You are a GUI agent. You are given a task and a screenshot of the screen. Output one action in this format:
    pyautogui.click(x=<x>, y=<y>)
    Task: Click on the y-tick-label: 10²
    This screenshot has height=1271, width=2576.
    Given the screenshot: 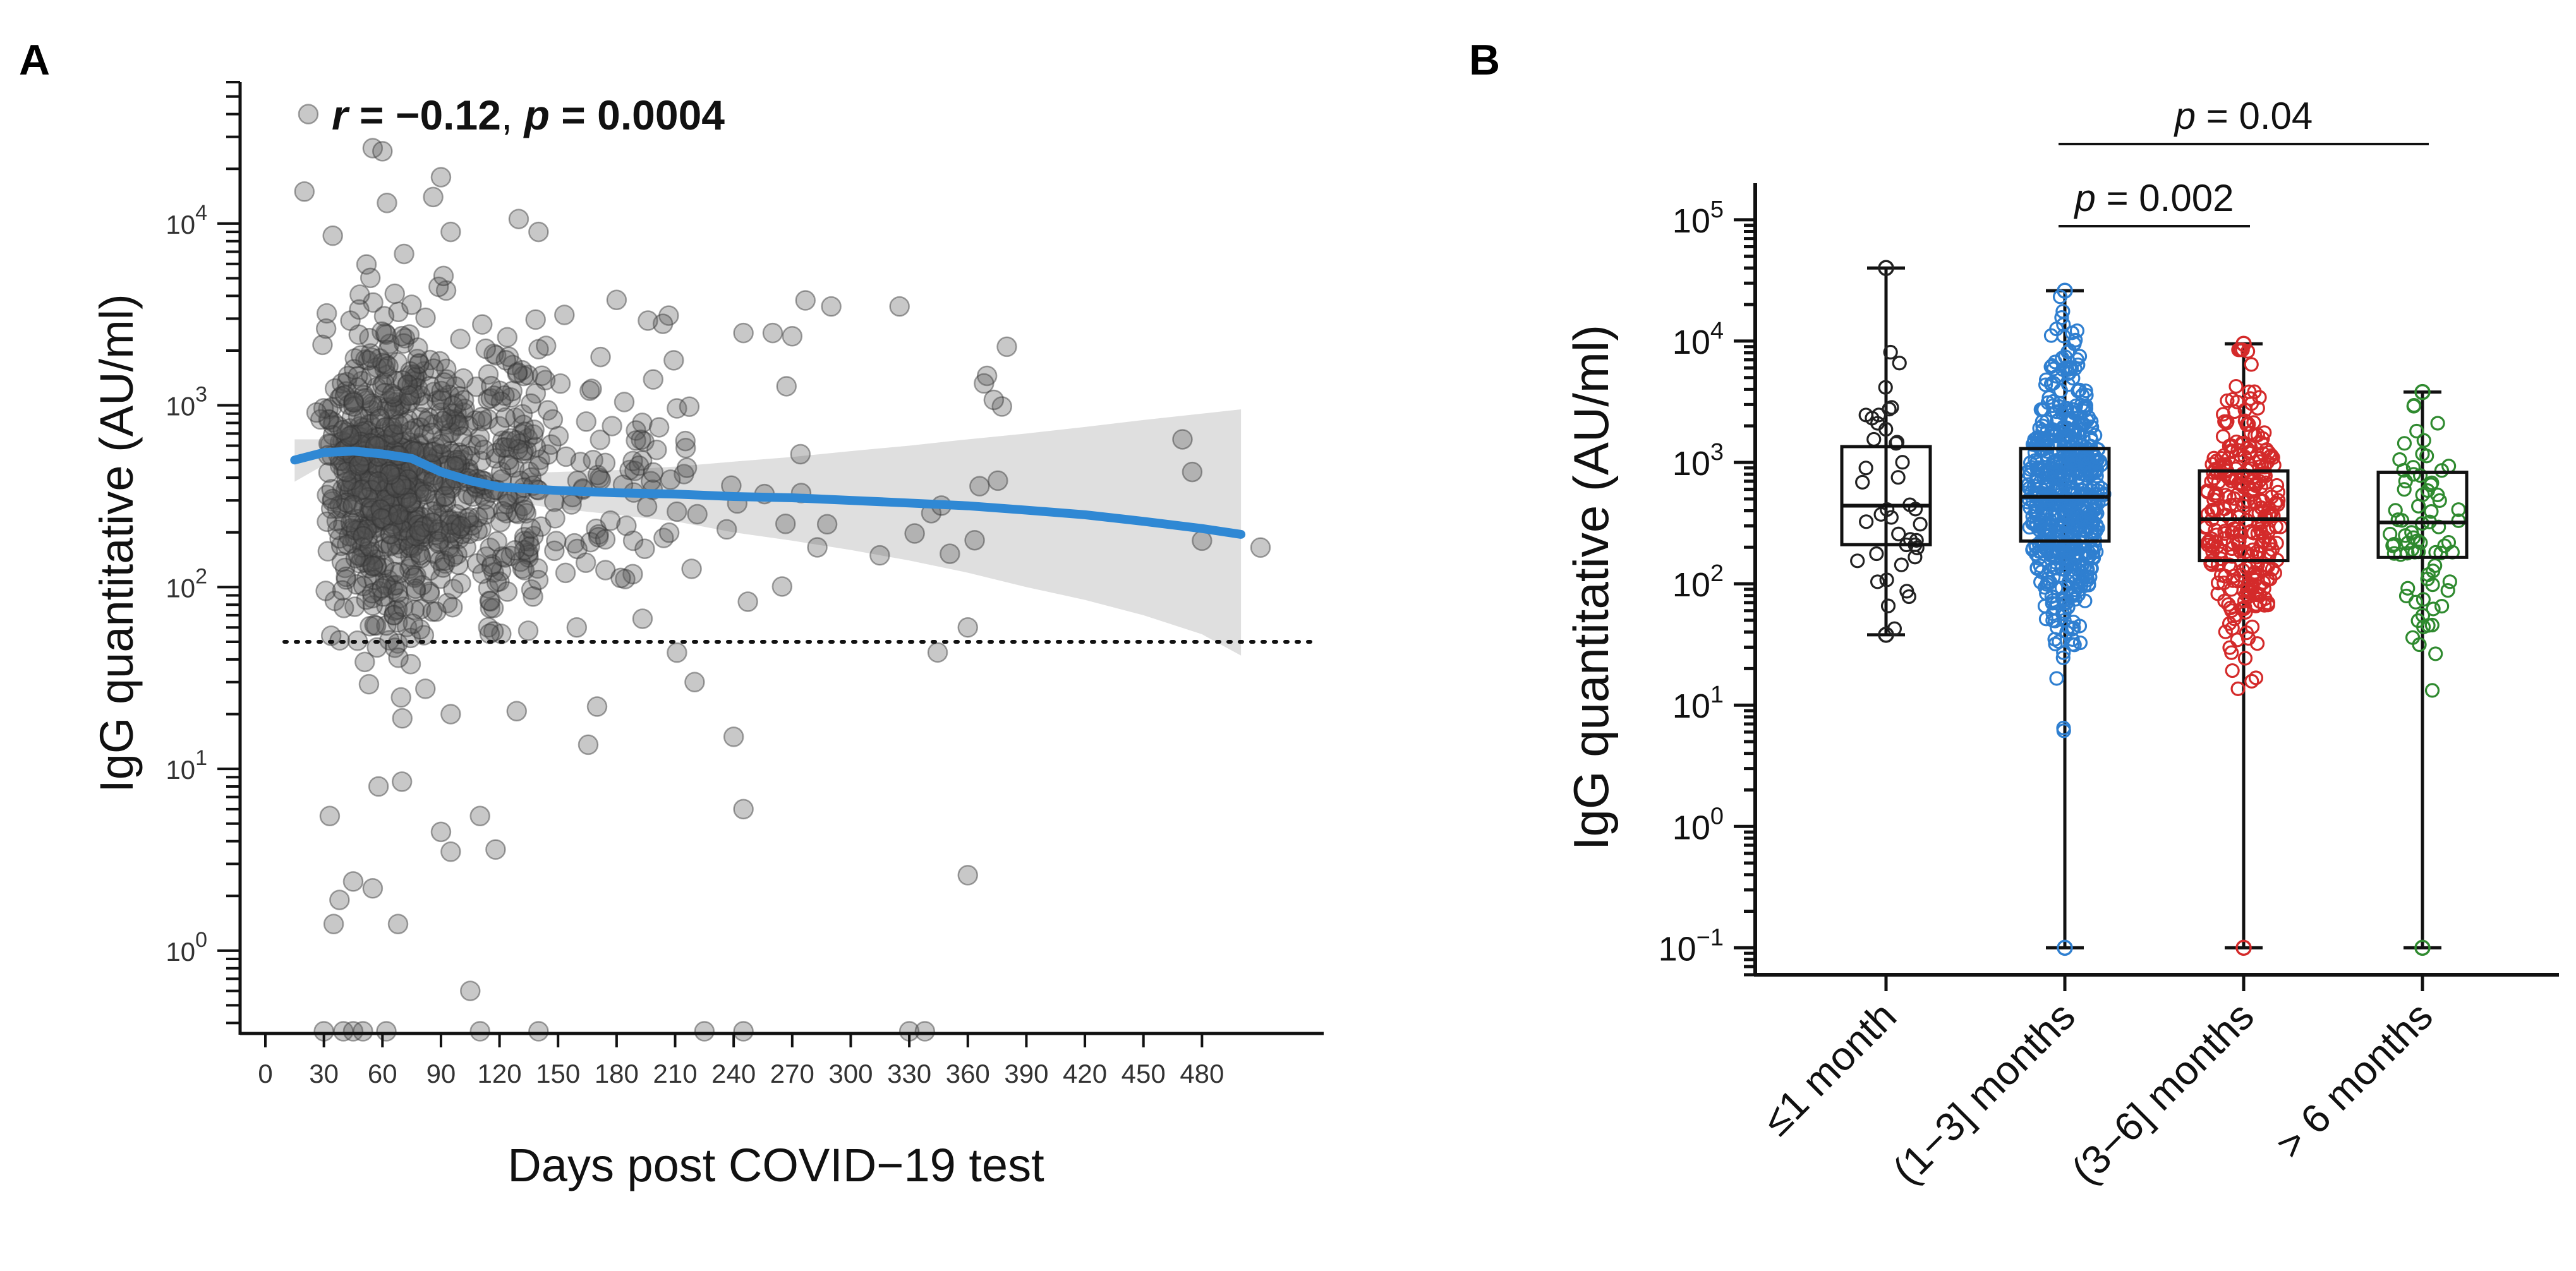 What is the action you would take?
    pyautogui.click(x=186, y=583)
    